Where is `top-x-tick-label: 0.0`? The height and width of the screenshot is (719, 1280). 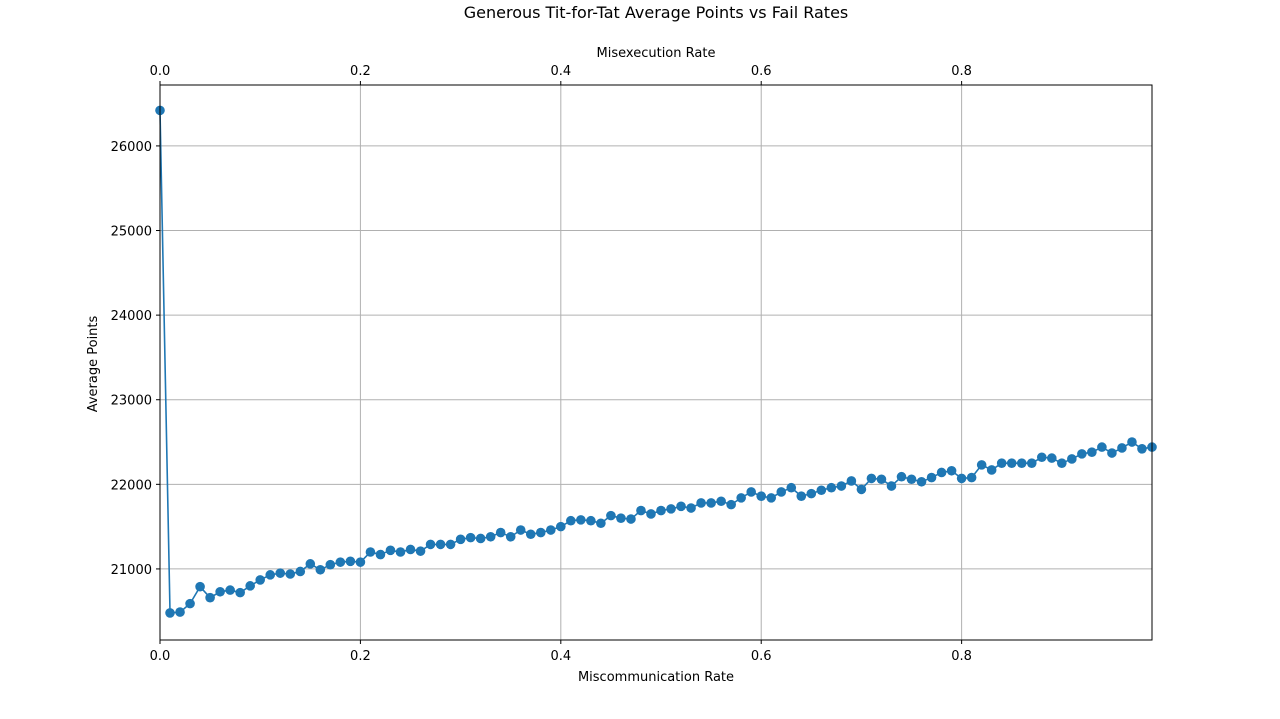 top-x-tick-label: 0.0 is located at coordinates (160, 71).